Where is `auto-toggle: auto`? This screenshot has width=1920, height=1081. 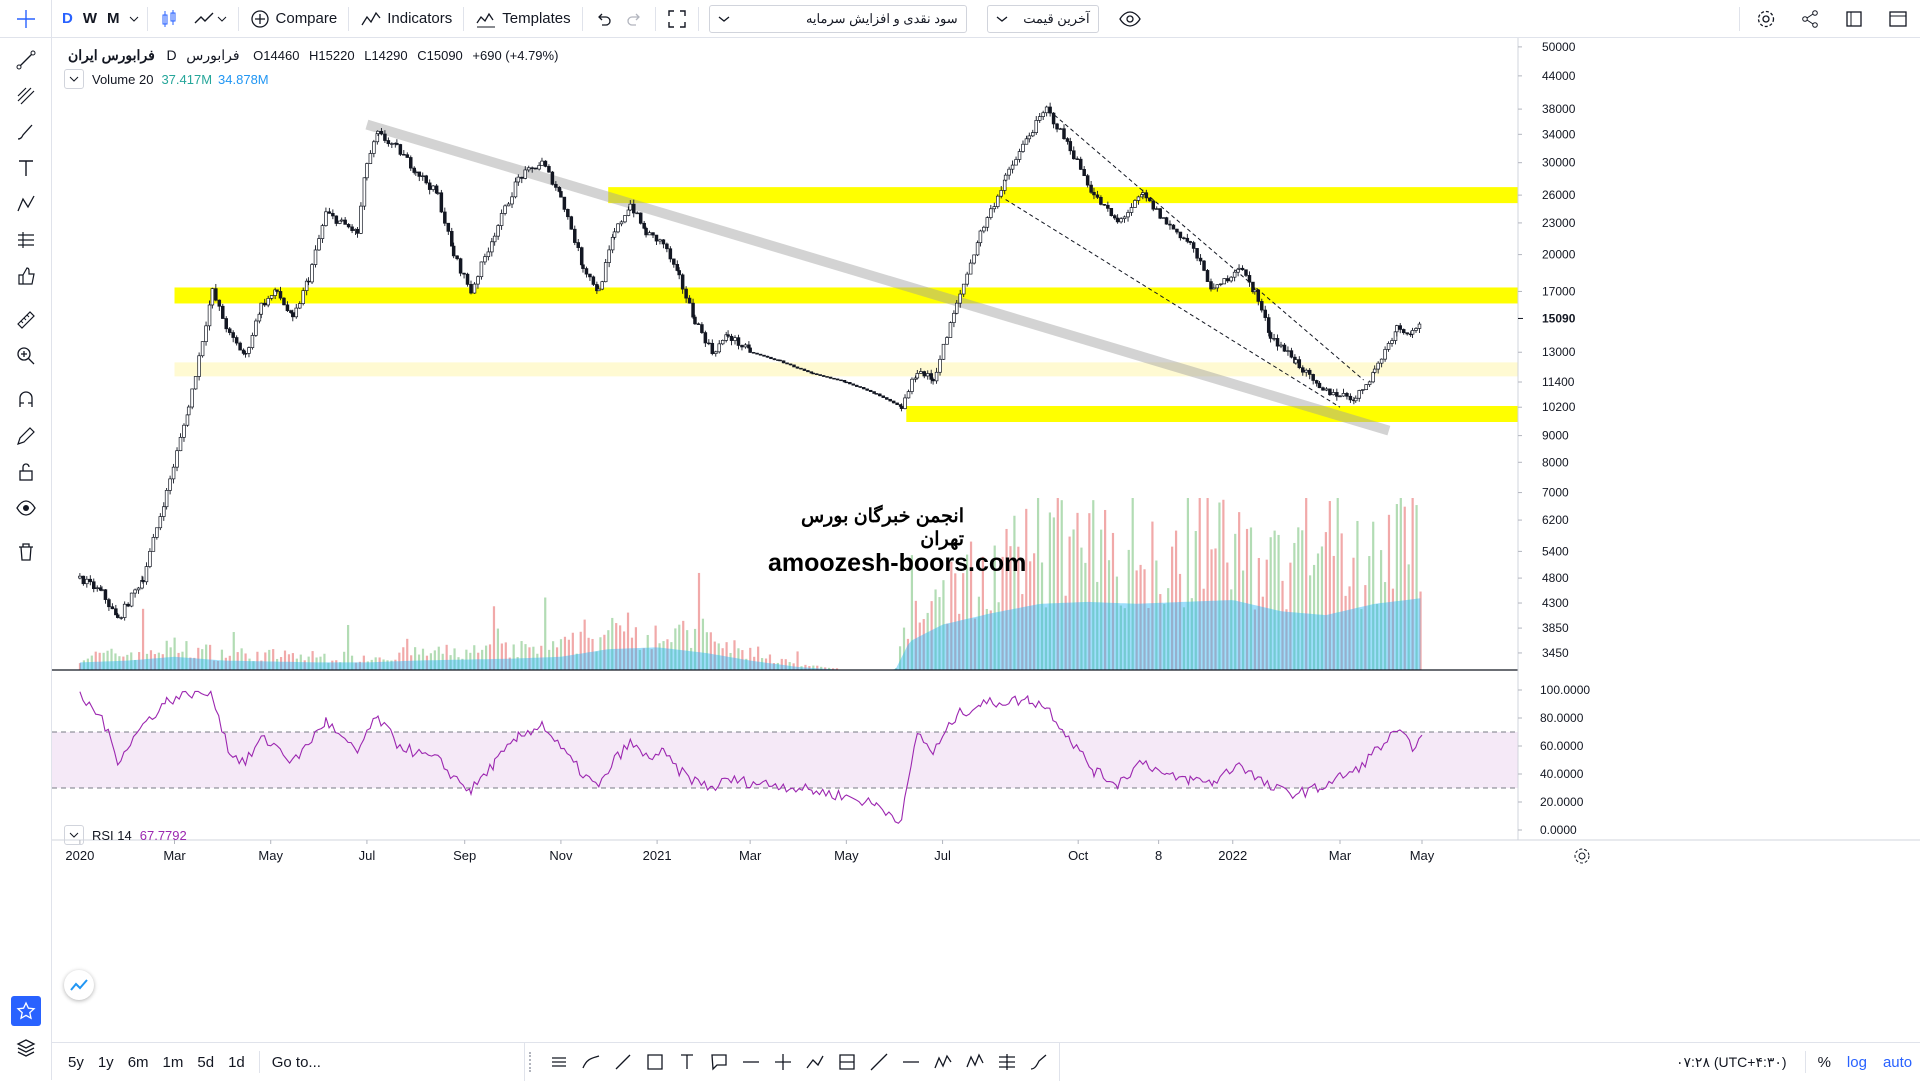 auto-toggle: auto is located at coordinates (1897, 1062).